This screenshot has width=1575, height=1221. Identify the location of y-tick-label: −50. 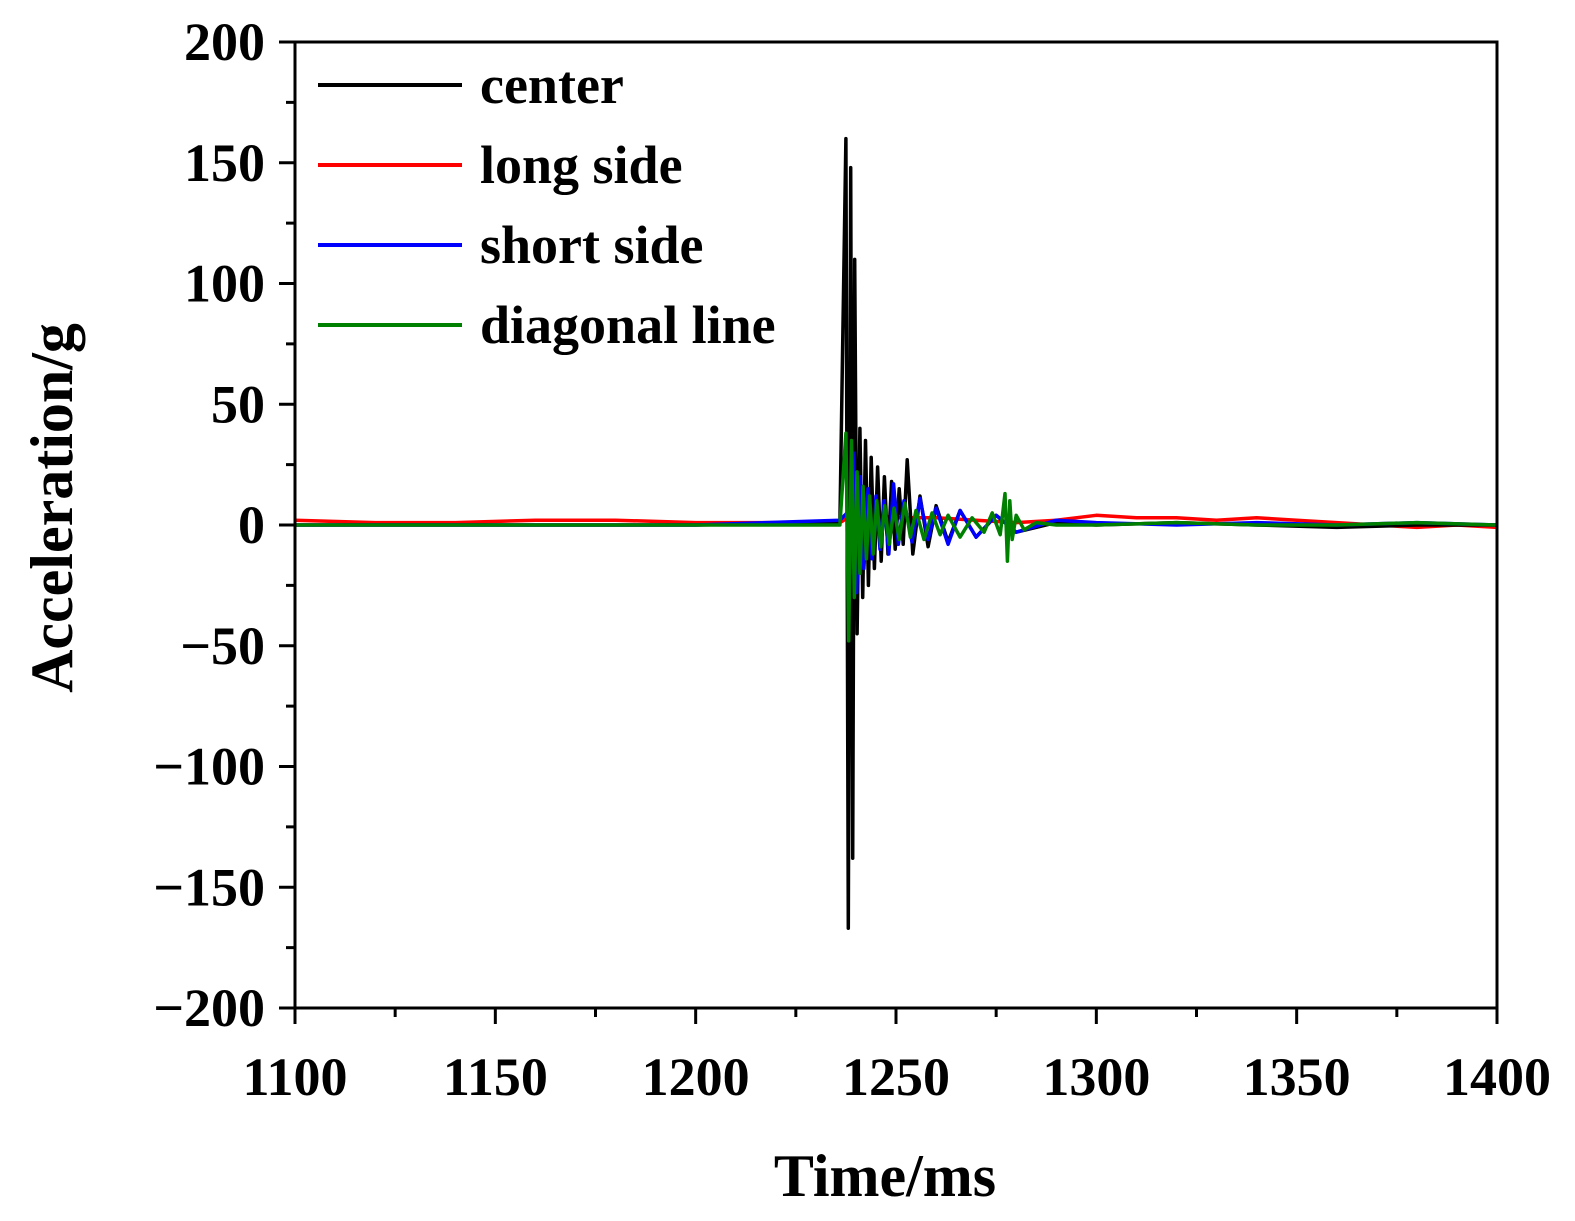
(222, 646).